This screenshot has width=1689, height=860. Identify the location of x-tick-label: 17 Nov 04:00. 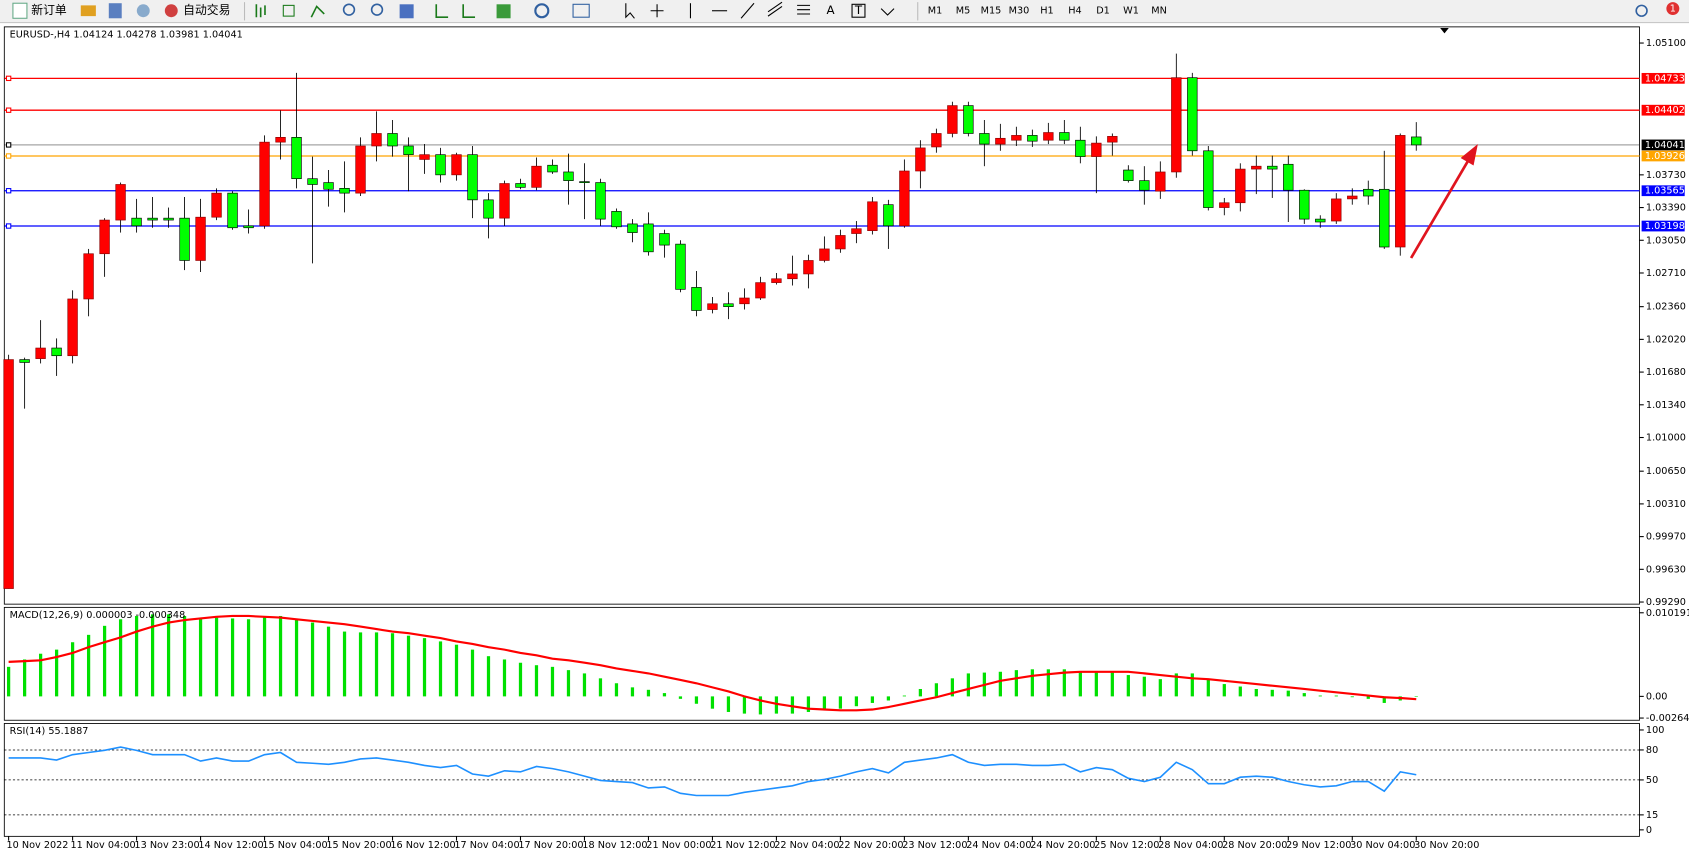
(486, 845).